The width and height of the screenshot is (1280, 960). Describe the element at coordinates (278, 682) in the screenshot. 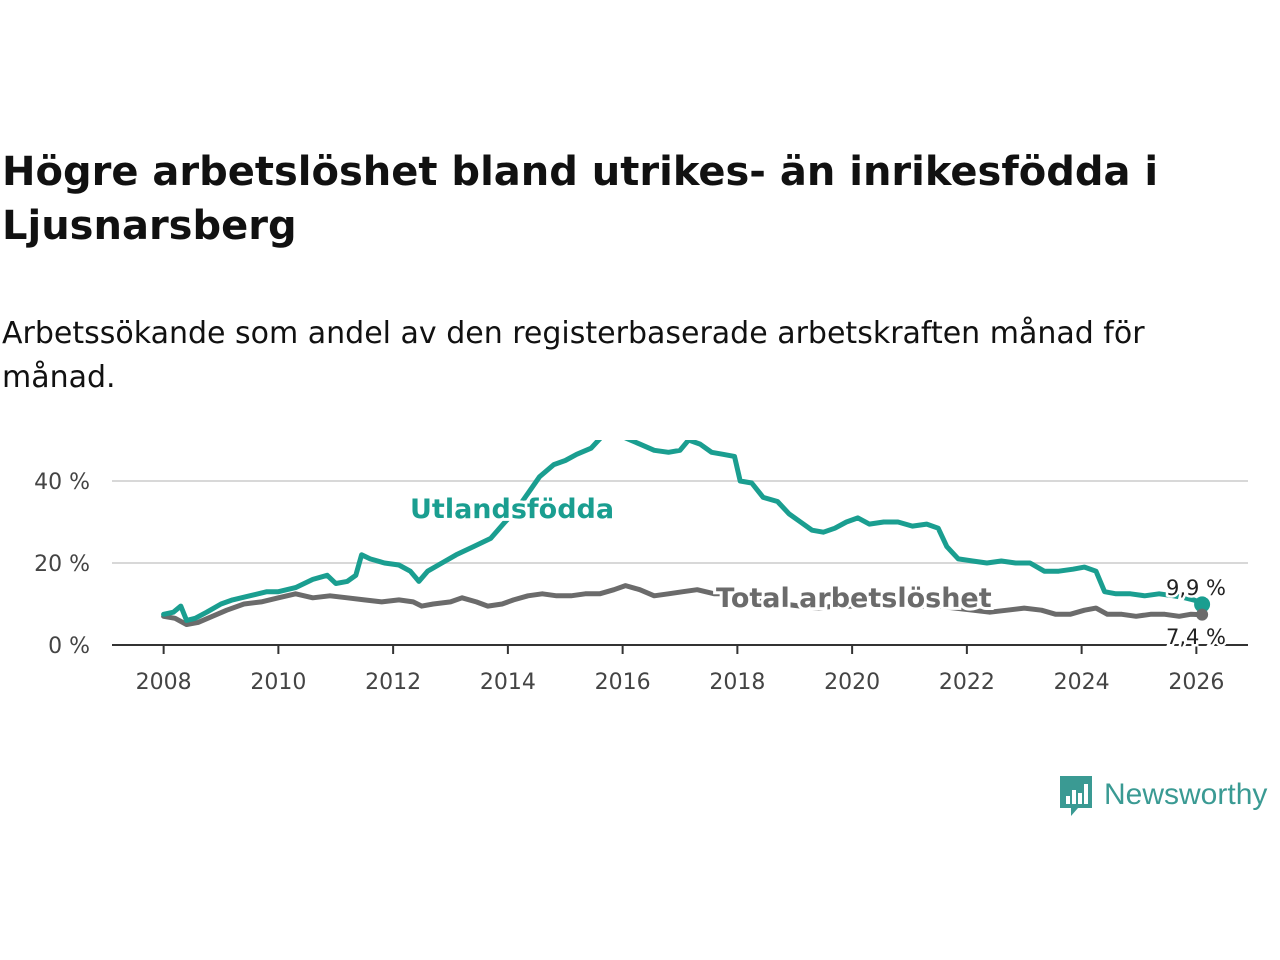

I see `x-tick-label: 2010` at that location.